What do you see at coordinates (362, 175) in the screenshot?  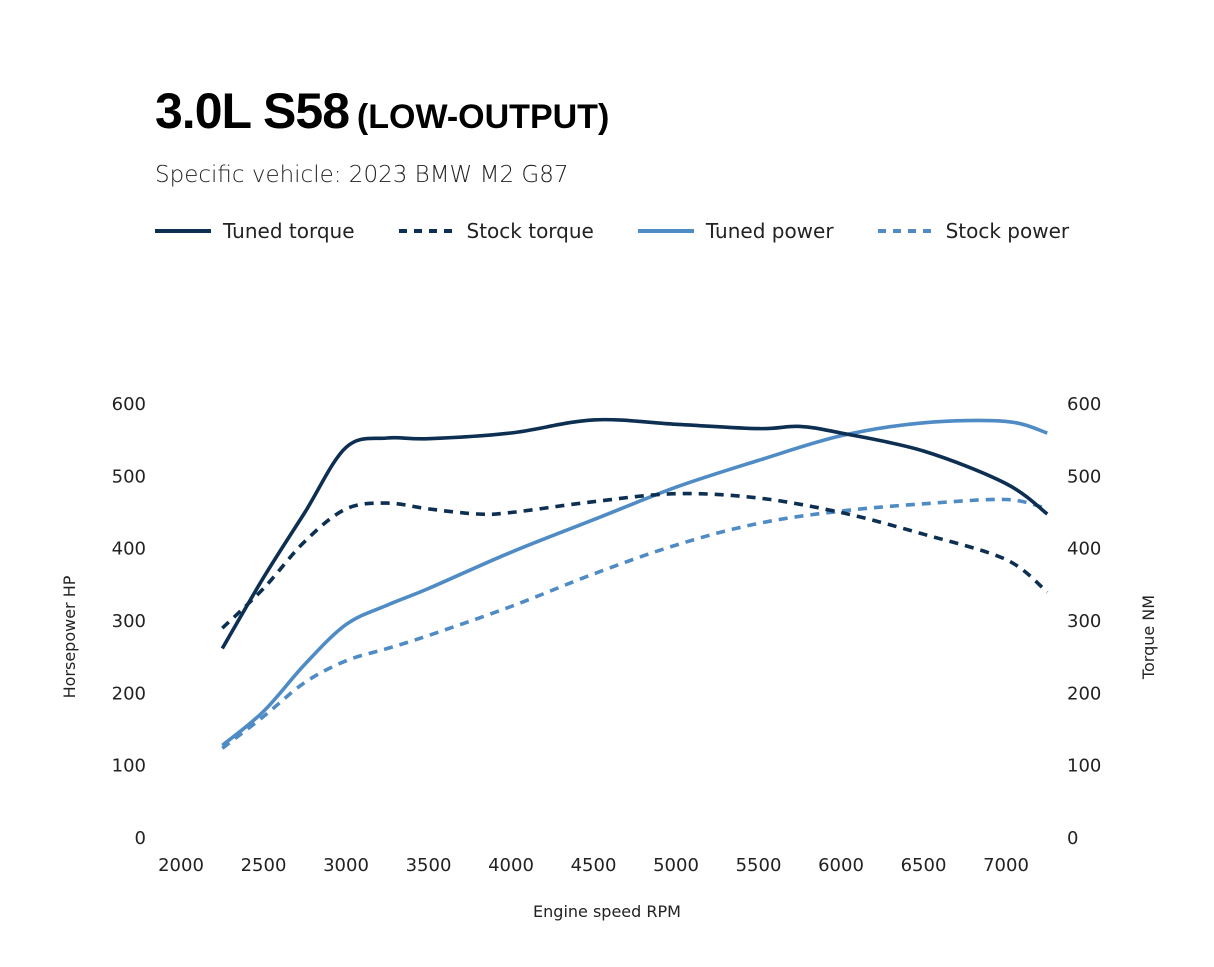 I see `chart-subtitle: Specific vehicle: 2023 BMW M2 G87` at bounding box center [362, 175].